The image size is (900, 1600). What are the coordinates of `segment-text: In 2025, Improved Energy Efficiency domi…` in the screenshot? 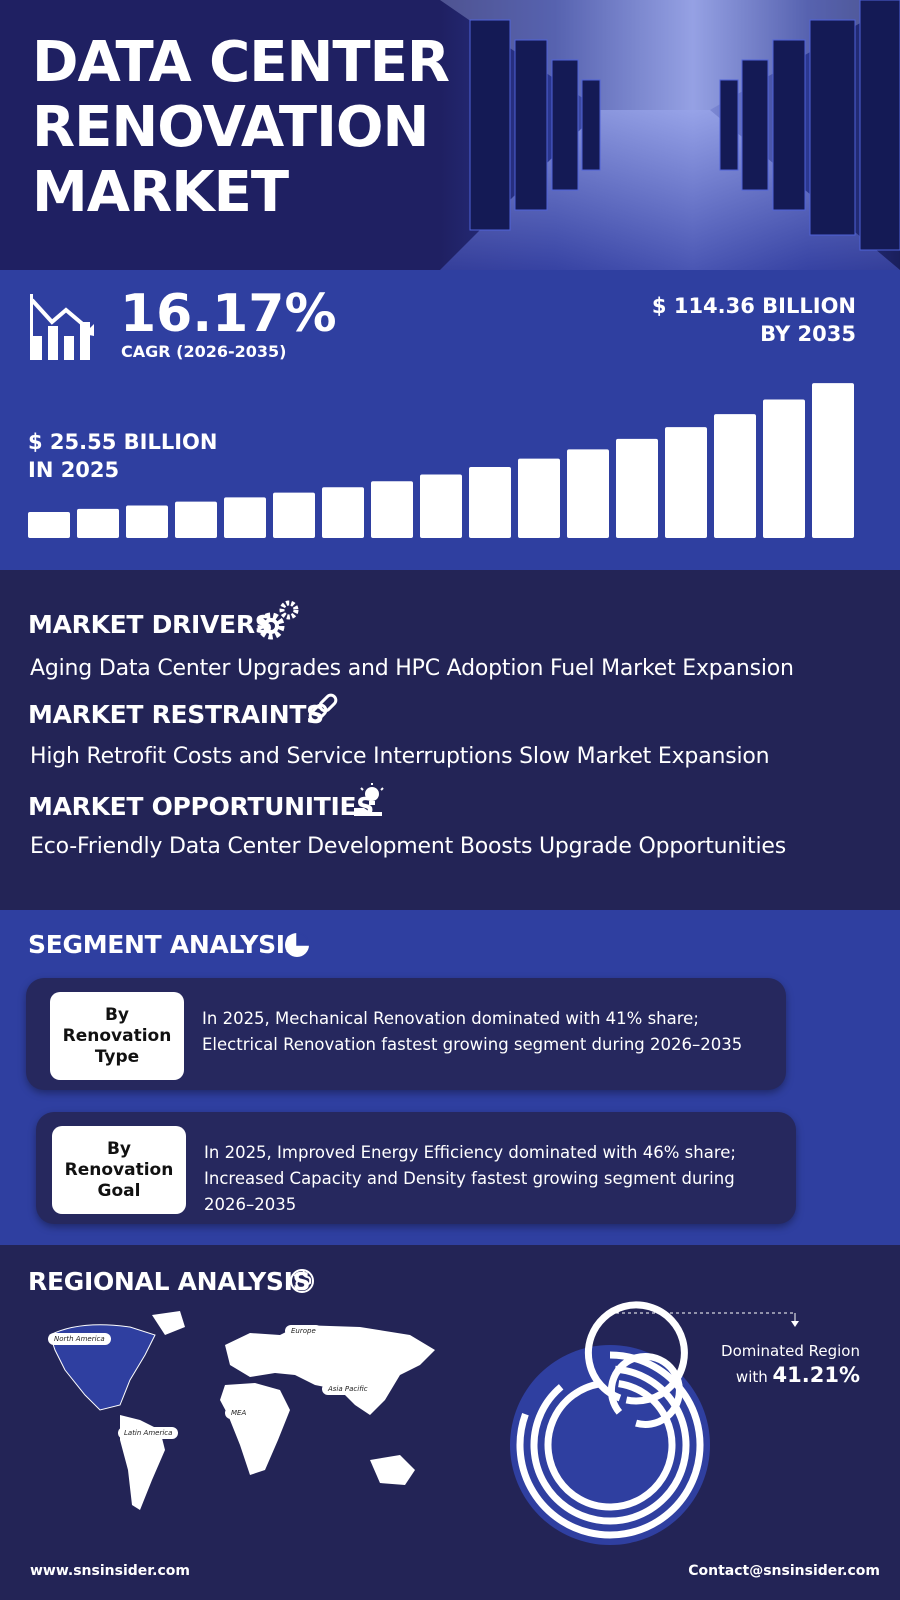 It's located at (470, 1178).